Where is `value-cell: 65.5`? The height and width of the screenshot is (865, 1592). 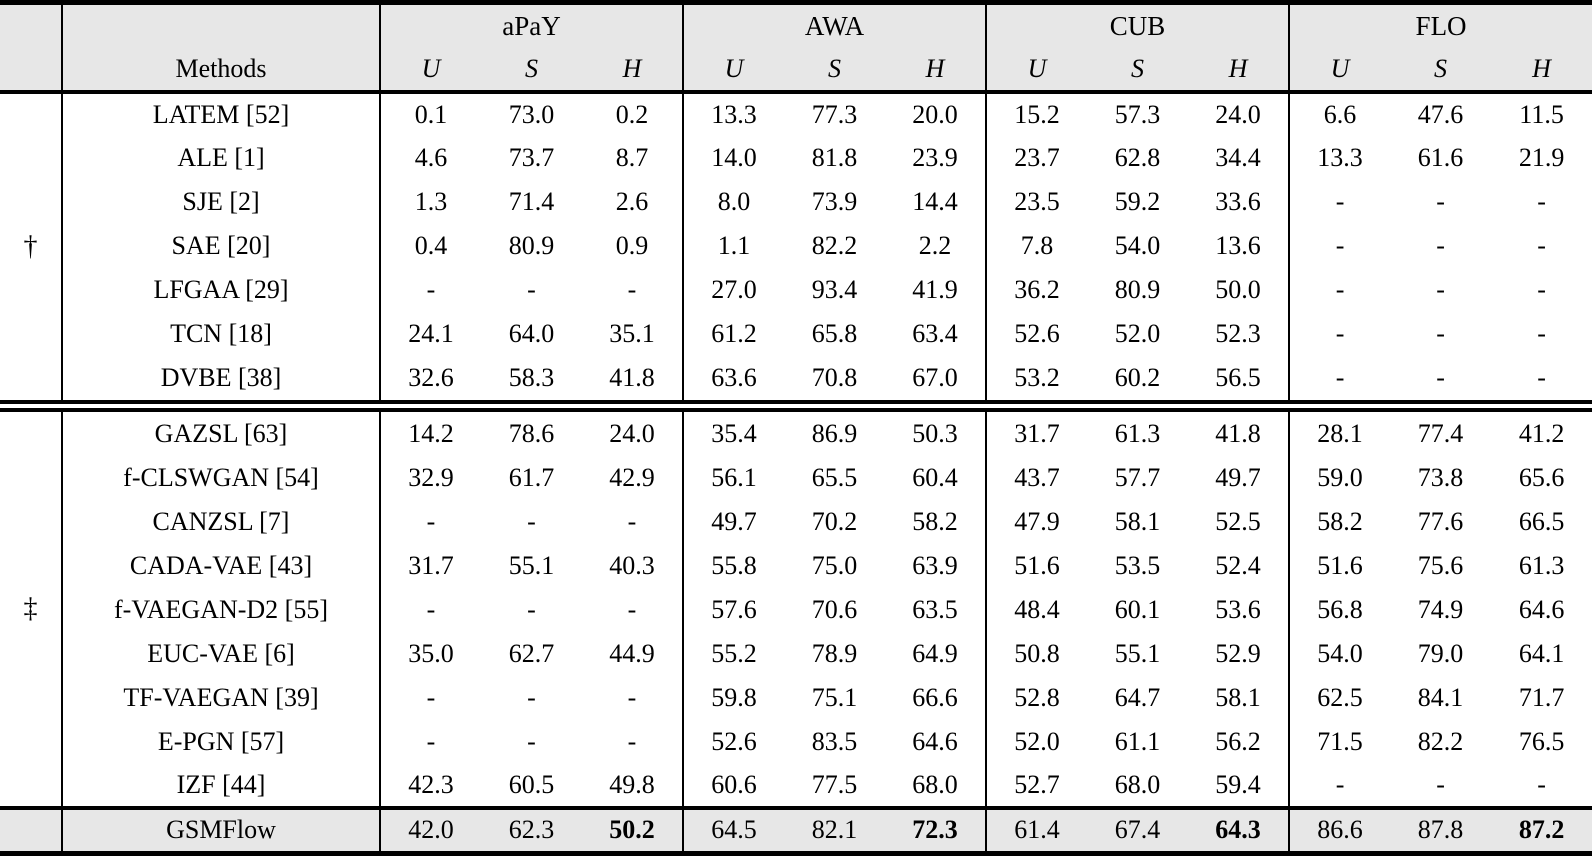
value-cell: 65.5 is located at coordinates (834, 477).